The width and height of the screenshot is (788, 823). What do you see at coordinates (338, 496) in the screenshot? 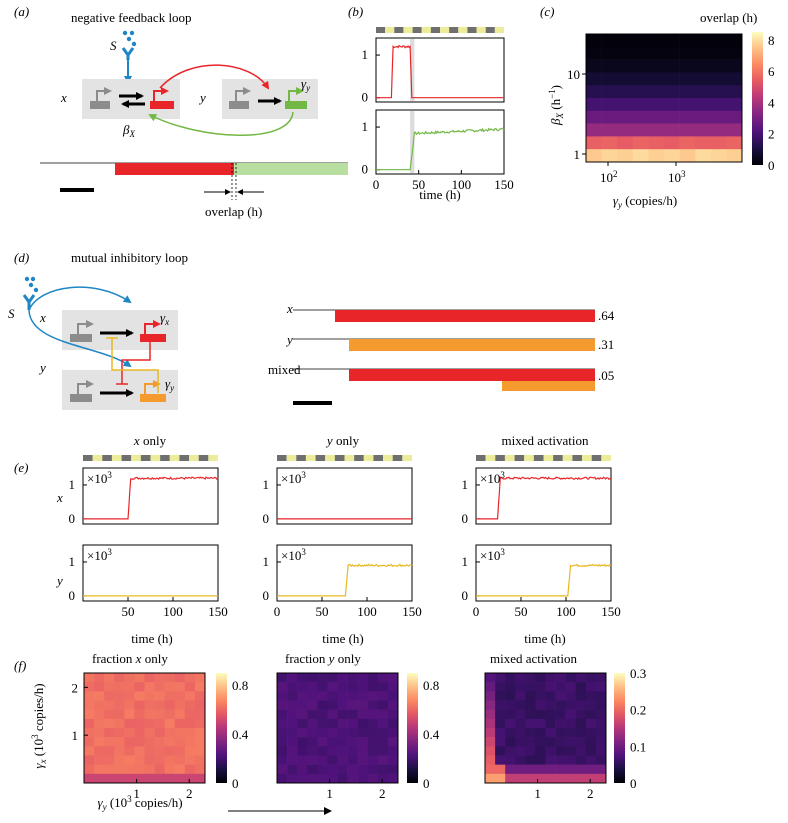
I see `plot-e-top: 0 1 ×103` at bounding box center [338, 496].